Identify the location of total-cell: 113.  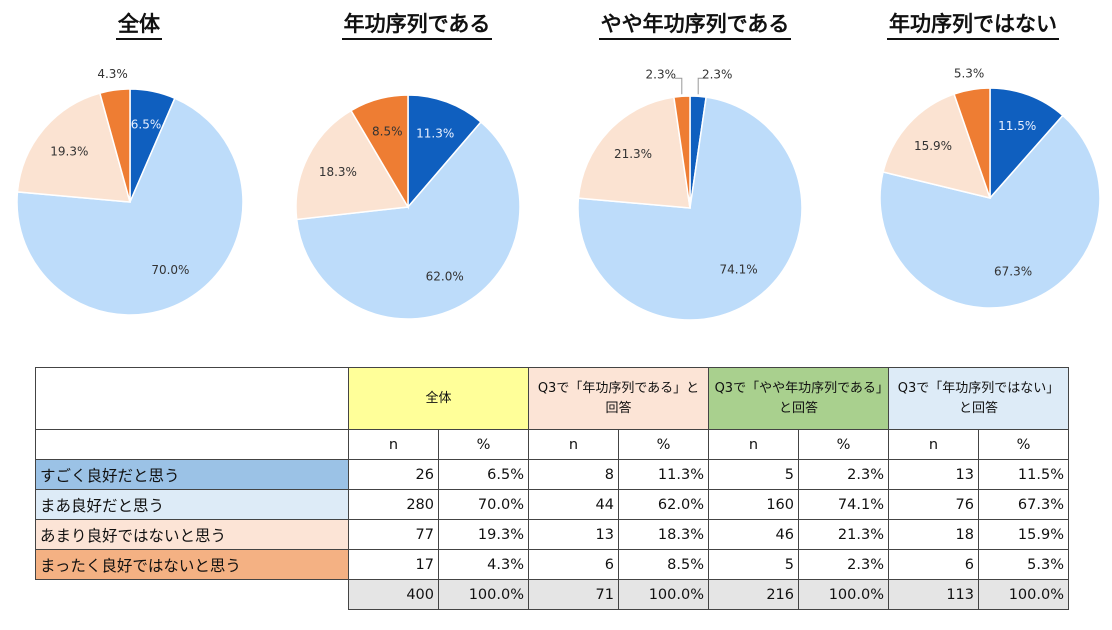
(933, 594).